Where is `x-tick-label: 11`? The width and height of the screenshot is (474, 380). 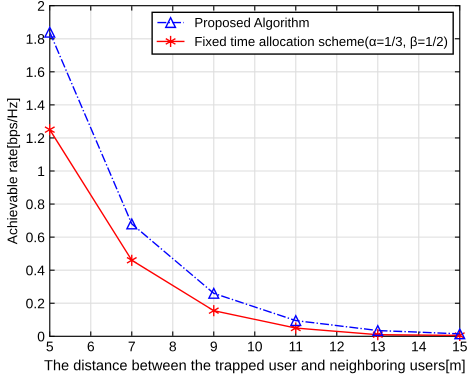 x-tick-label: 11 is located at coordinates (296, 347).